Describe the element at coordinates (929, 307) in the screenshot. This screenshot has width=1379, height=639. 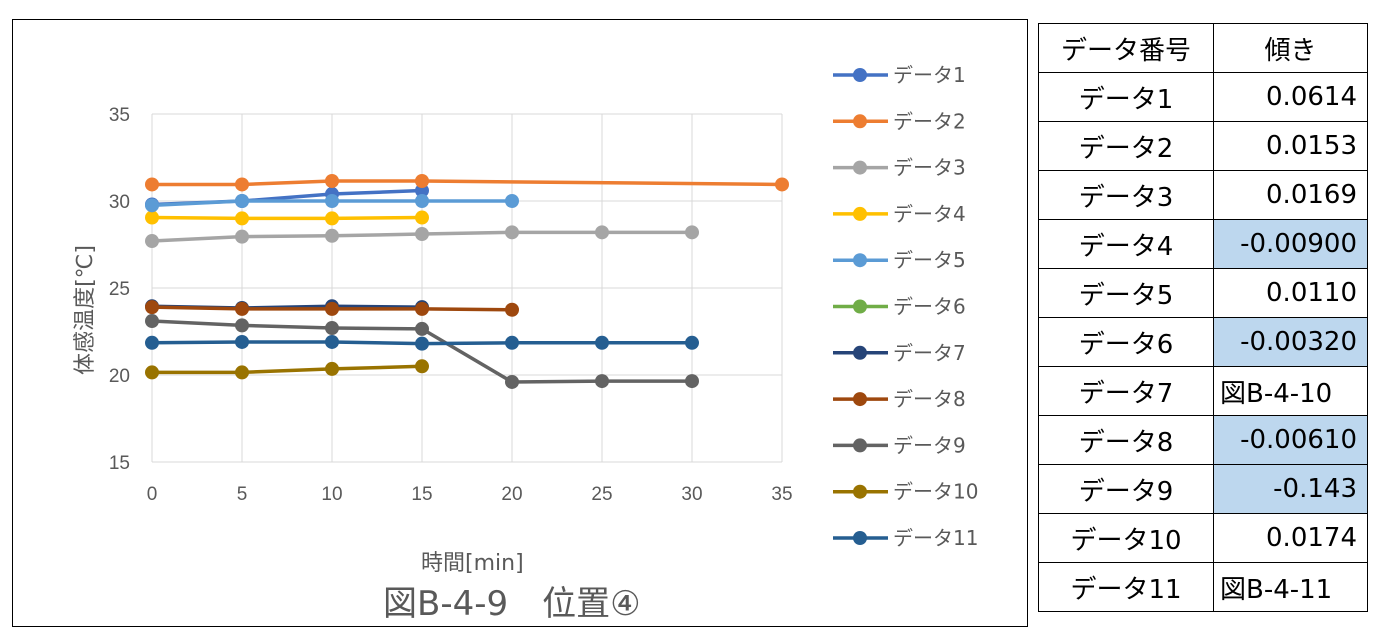
I see `legend-label: データ6` at that location.